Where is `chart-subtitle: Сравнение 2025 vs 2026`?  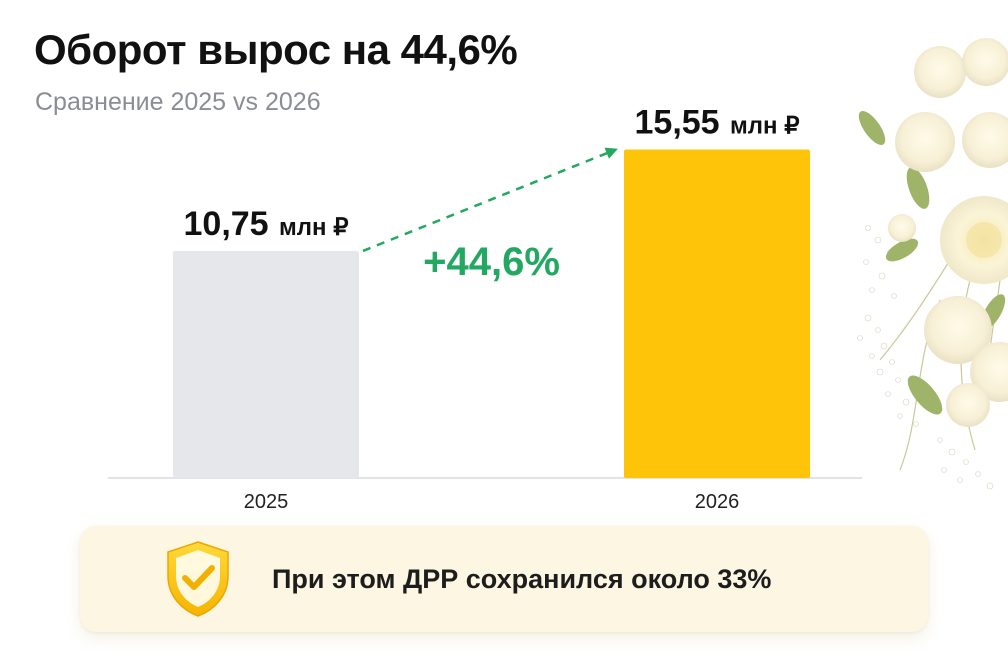
chart-subtitle: Сравнение 2025 vs 2026 is located at coordinates (178, 102).